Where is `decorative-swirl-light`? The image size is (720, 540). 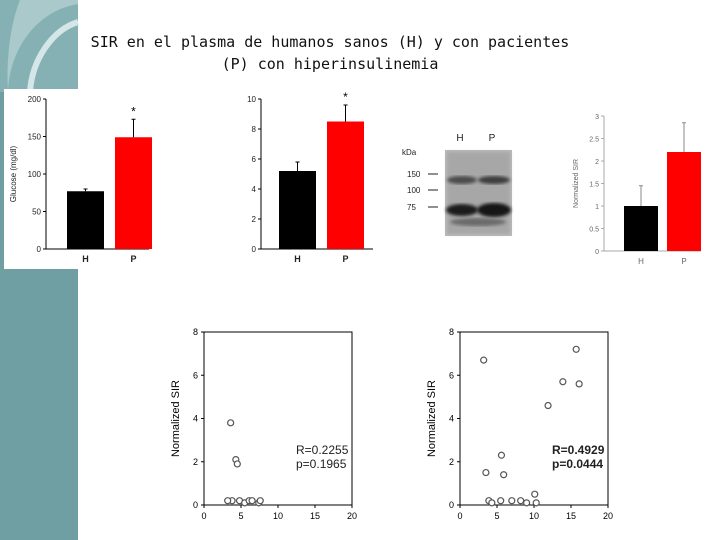
decorative-swirl-light is located at coordinates (53, 56).